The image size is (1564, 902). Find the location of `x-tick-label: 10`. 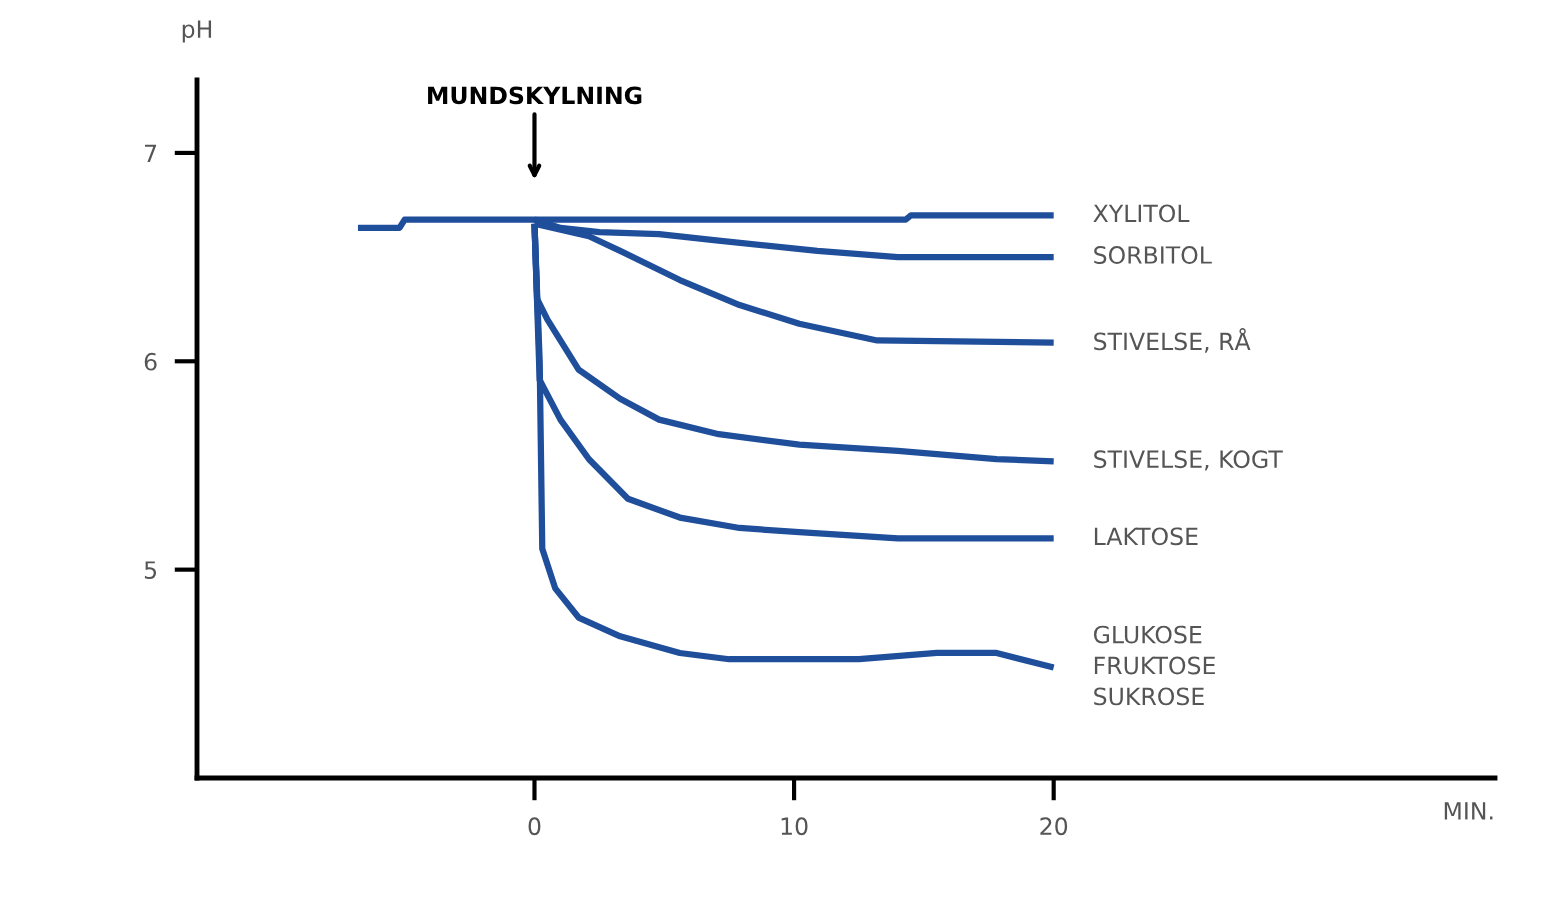

x-tick-label: 10 is located at coordinates (794, 826).